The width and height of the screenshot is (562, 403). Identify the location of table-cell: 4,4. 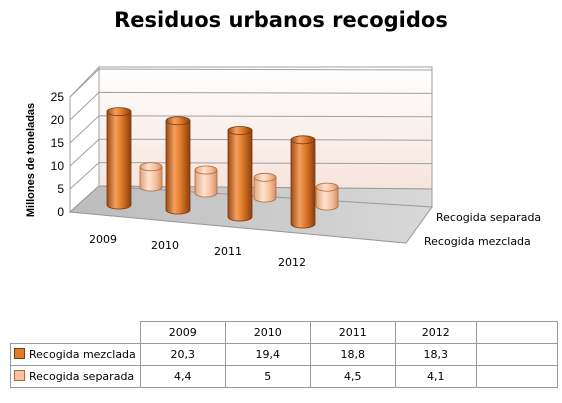
(182, 376).